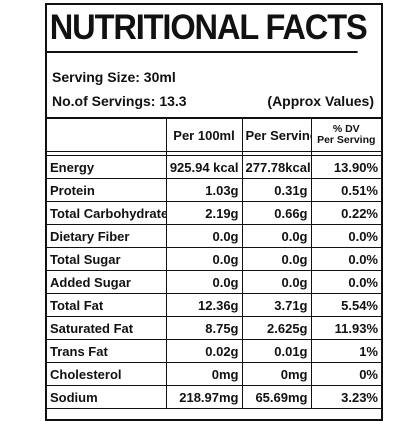 The height and width of the screenshot is (421, 416). Describe the element at coordinates (346, 129) in the screenshot. I see `header-dv-line1: % DV` at that location.